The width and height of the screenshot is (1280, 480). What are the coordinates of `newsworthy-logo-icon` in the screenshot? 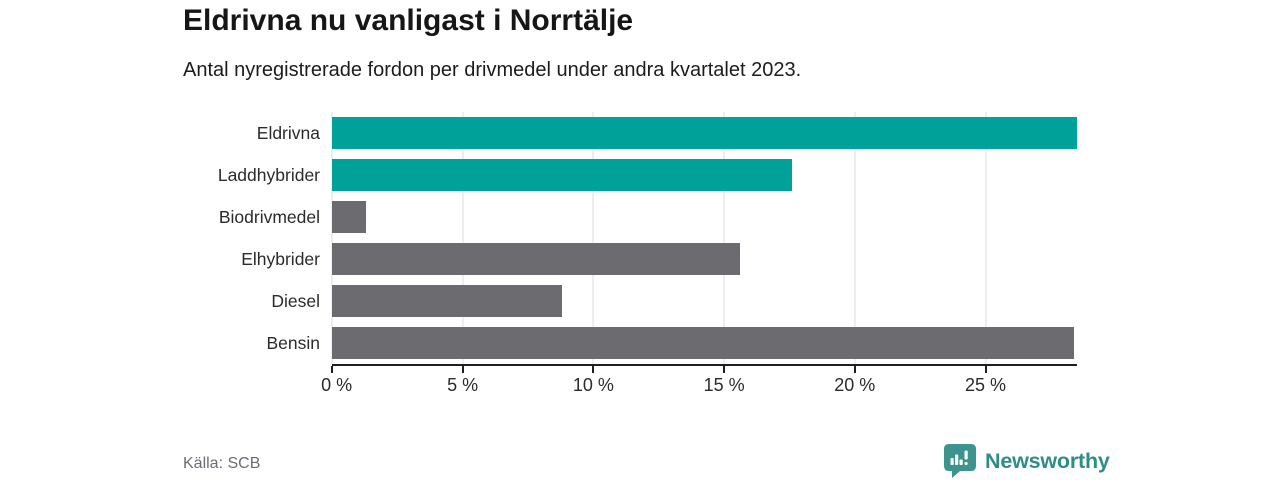 It's located at (960, 461).